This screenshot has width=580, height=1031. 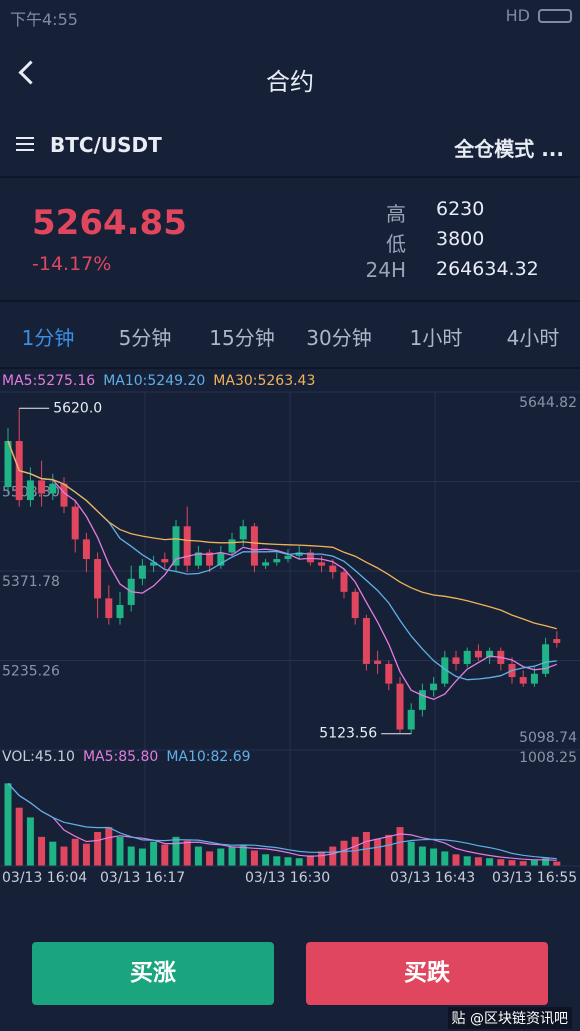 I want to click on menu-icon, so click(x=25, y=144).